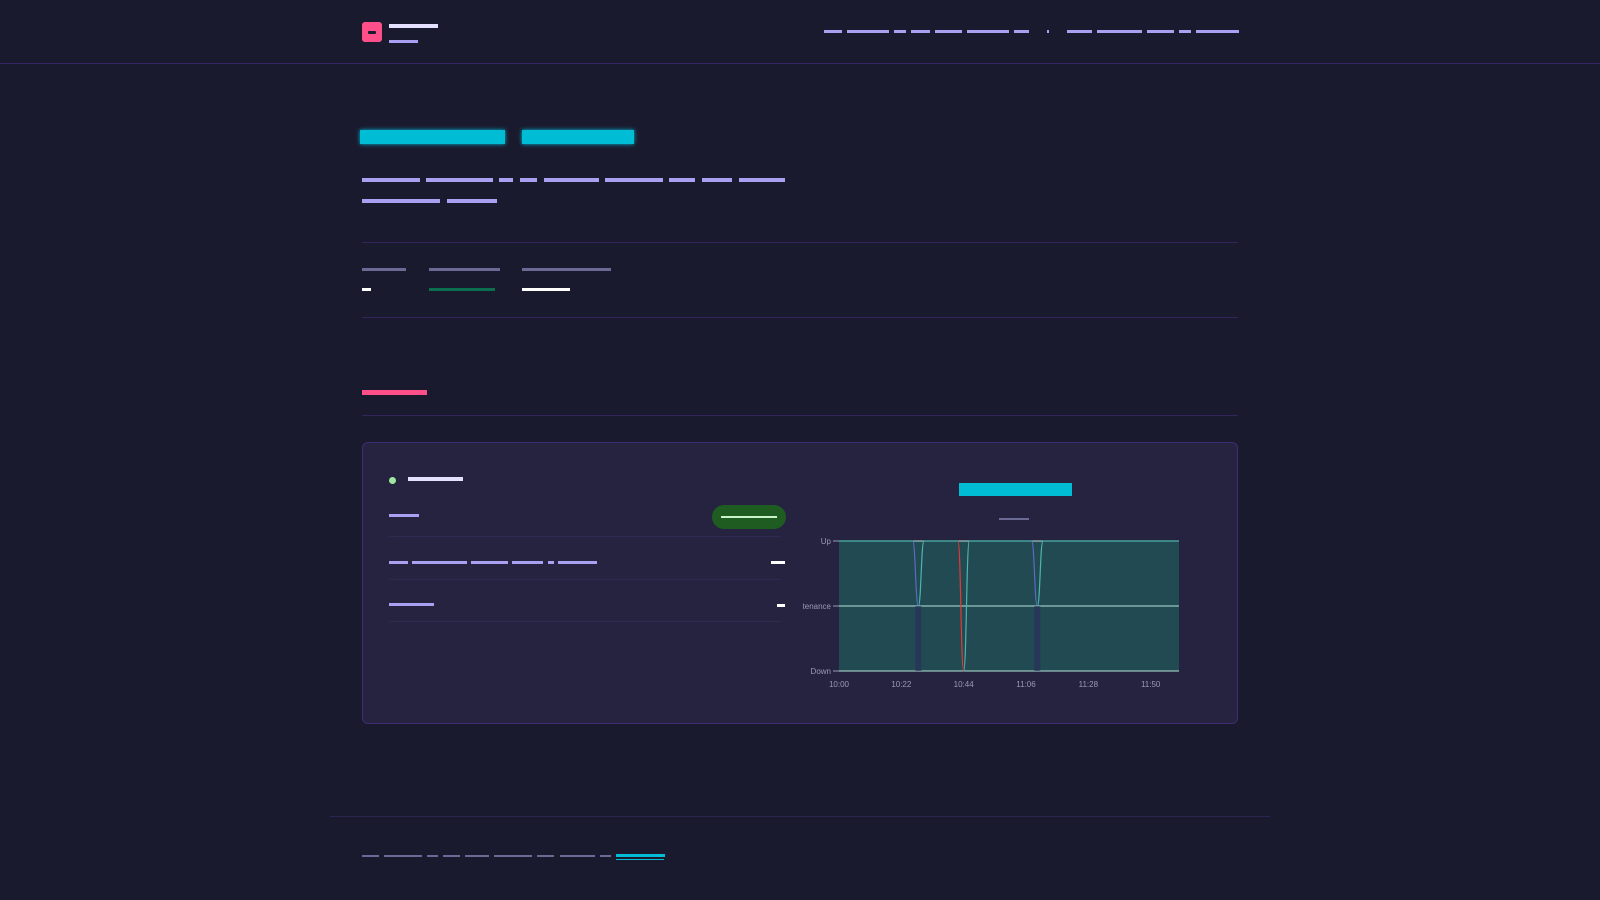 Image resolution: width=1600 pixels, height=900 pixels. I want to click on x-tick-label: 11:50, so click(1151, 684).